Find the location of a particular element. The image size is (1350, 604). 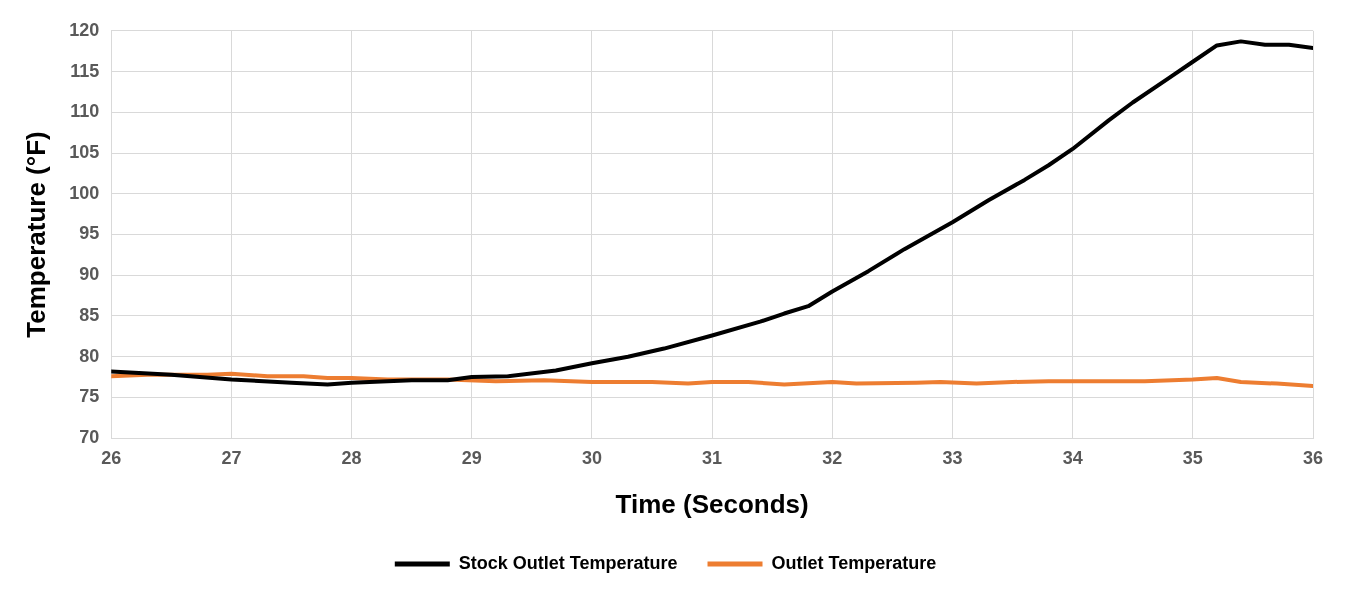

y-tick-label: 70 is located at coordinates (89, 437).